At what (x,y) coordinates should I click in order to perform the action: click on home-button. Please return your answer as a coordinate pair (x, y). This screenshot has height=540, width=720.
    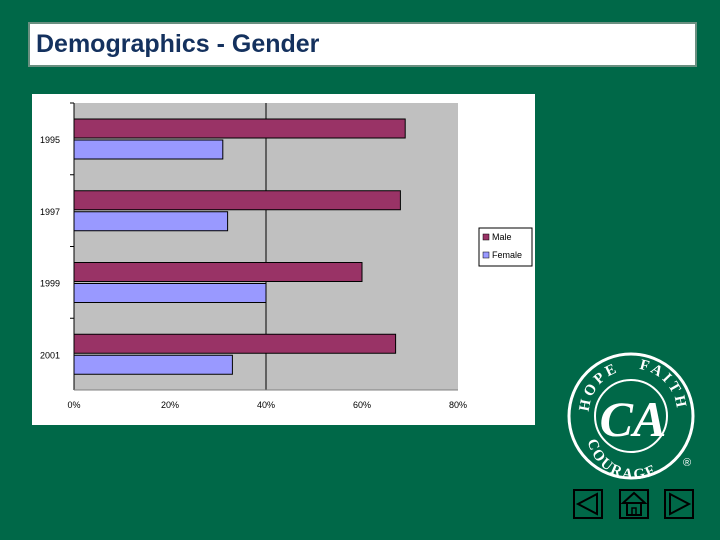
    Looking at the image, I should click on (634, 504).